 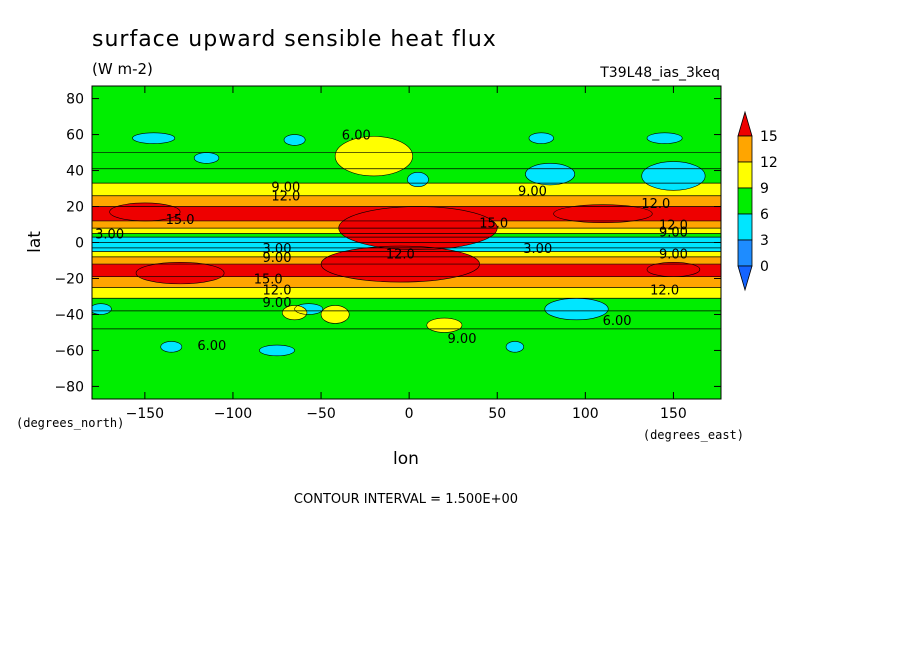 I want to click on y-tick-label: 40, so click(x=75, y=172).